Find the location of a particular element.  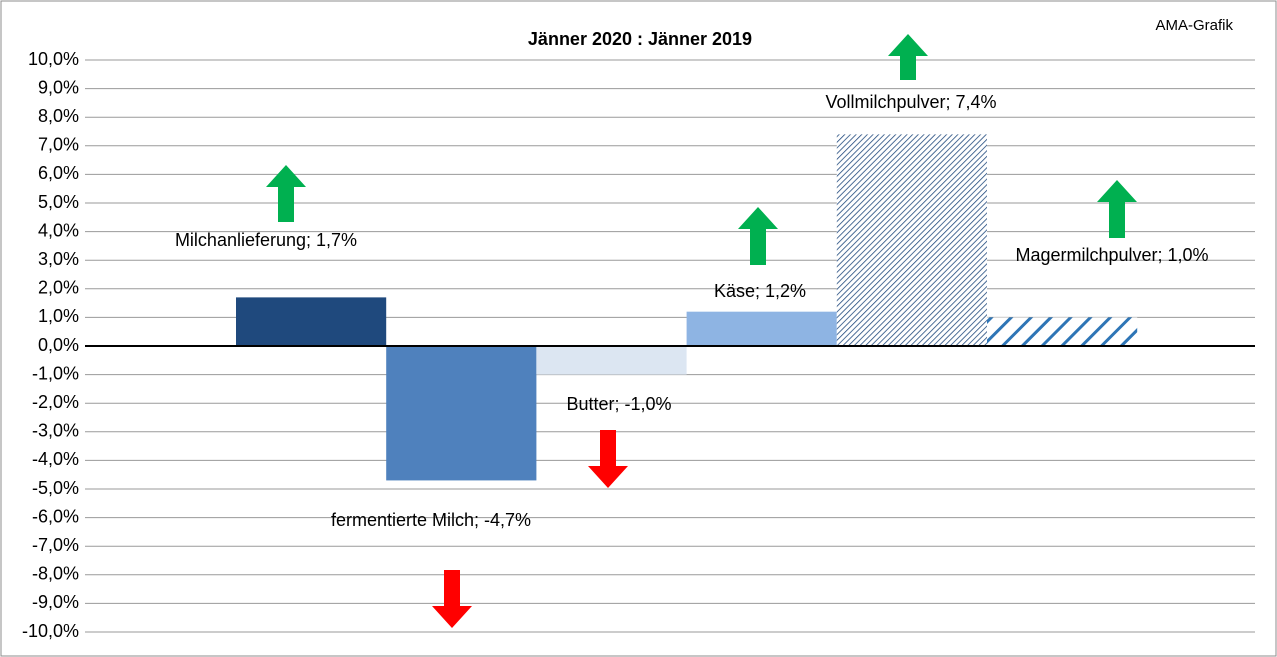

data-label: fermentierte Milch; -4,7% is located at coordinates (431, 520).